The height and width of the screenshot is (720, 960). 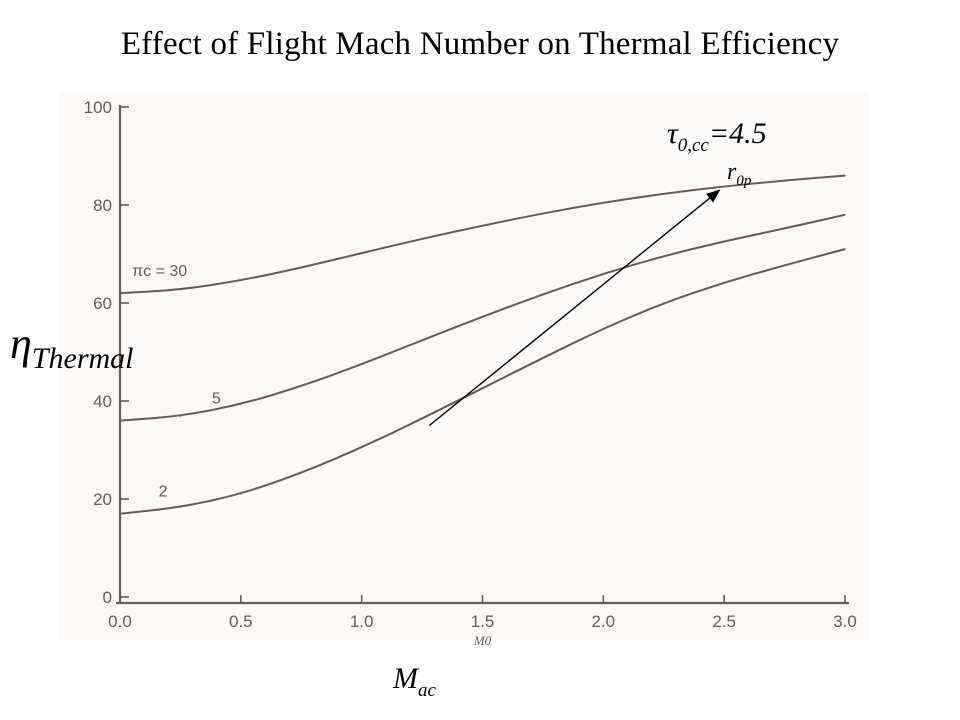 I want to click on r-subscript: 0p, so click(x=744, y=181).